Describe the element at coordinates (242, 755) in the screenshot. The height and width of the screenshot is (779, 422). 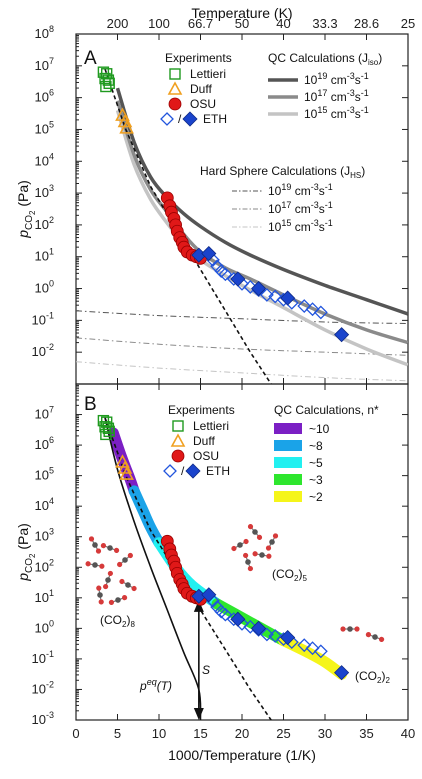
I see `x-axis-title: 1000/Temperature (1/K)` at that location.